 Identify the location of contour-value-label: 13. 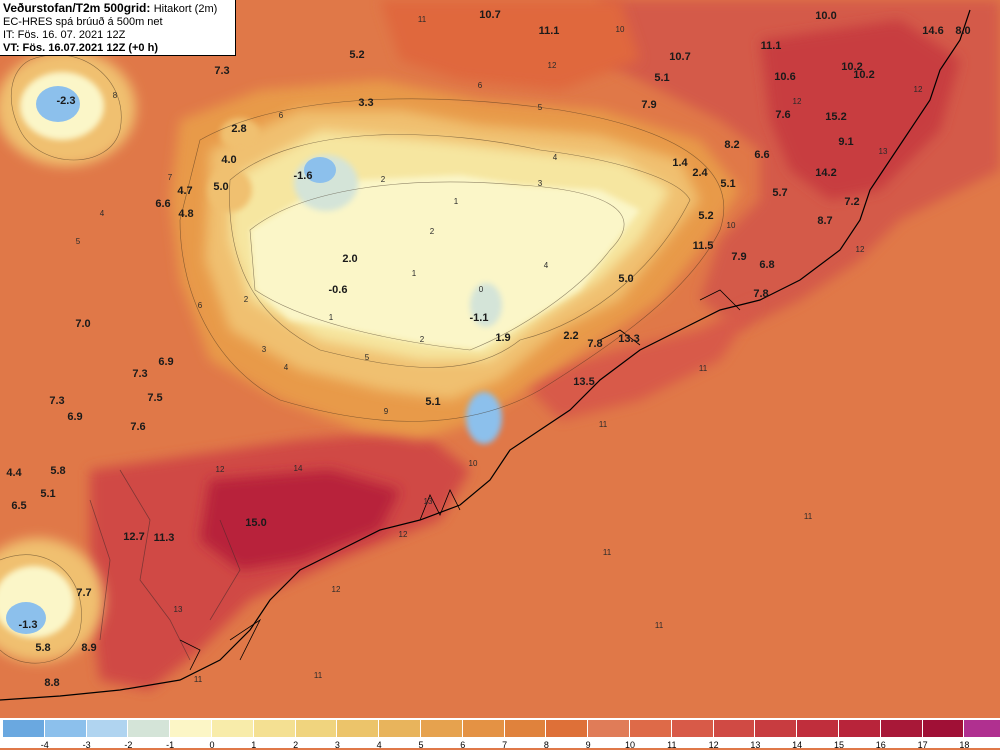
(178, 609).